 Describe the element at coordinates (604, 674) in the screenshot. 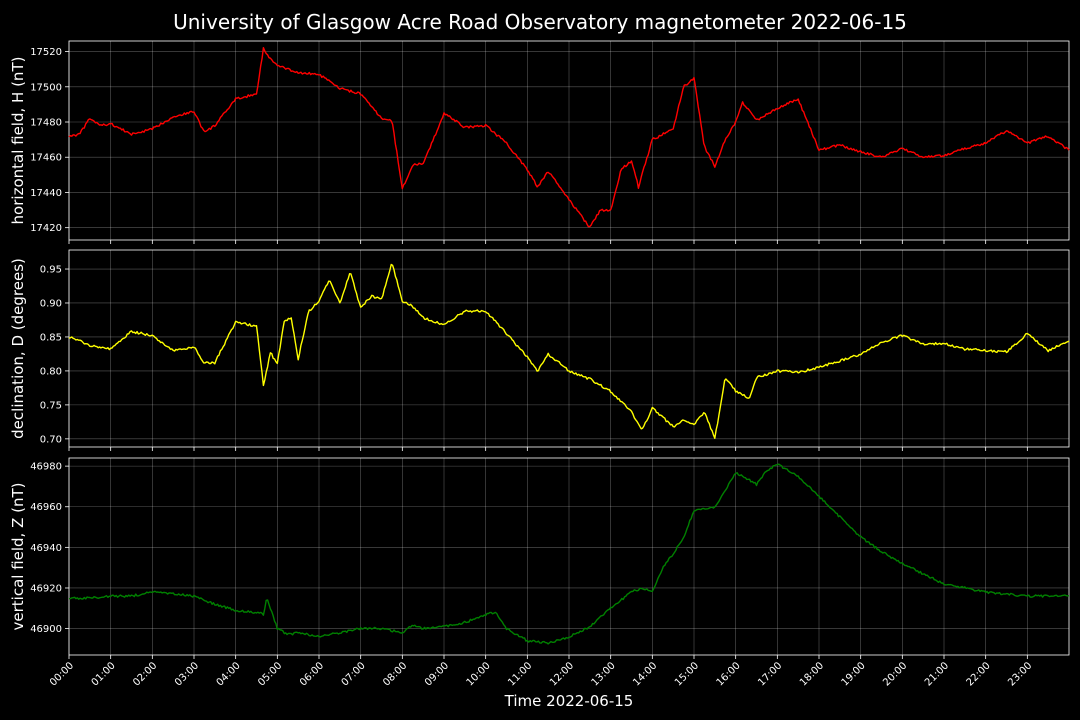

I see `x-tick-label: 13:00` at that location.